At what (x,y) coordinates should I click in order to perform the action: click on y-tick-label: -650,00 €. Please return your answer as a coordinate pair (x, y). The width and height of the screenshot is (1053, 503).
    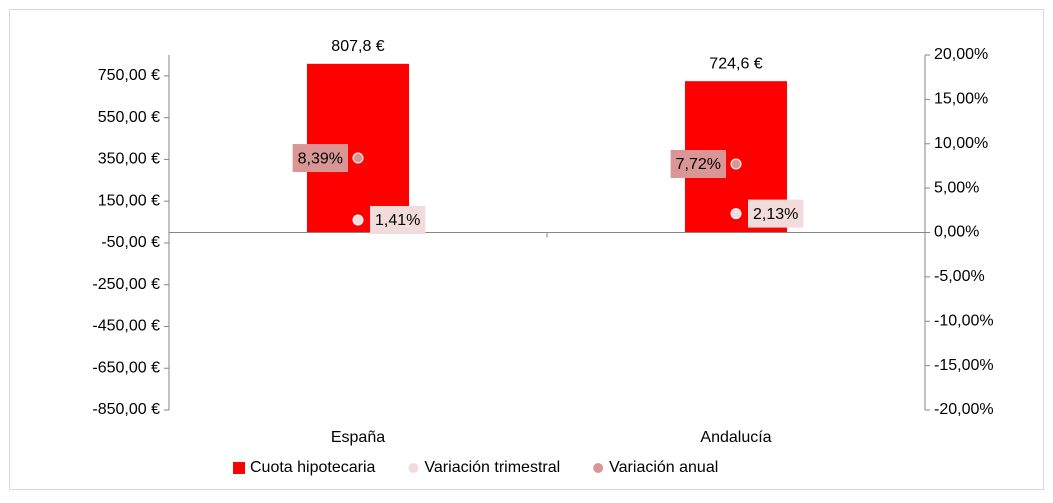
    Looking at the image, I should click on (126, 367).